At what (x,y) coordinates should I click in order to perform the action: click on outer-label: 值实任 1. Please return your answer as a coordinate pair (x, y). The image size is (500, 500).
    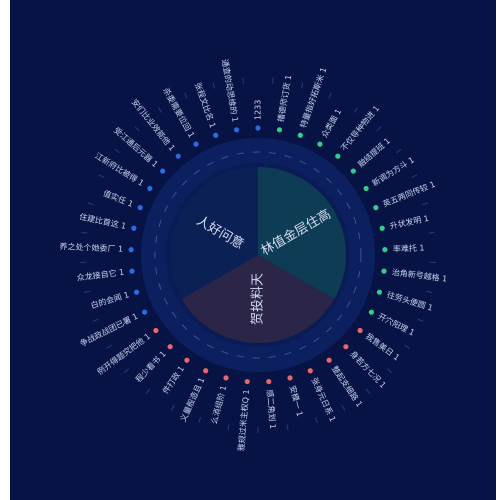
    Looking at the image, I should click on (118, 198).